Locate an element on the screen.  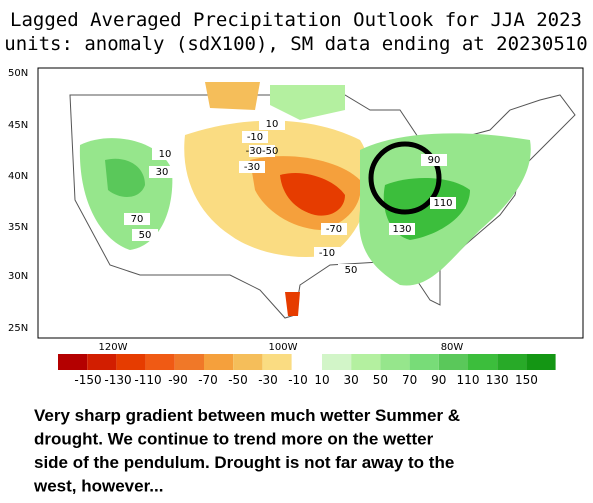
contour-label: 90 is located at coordinates (434, 160).